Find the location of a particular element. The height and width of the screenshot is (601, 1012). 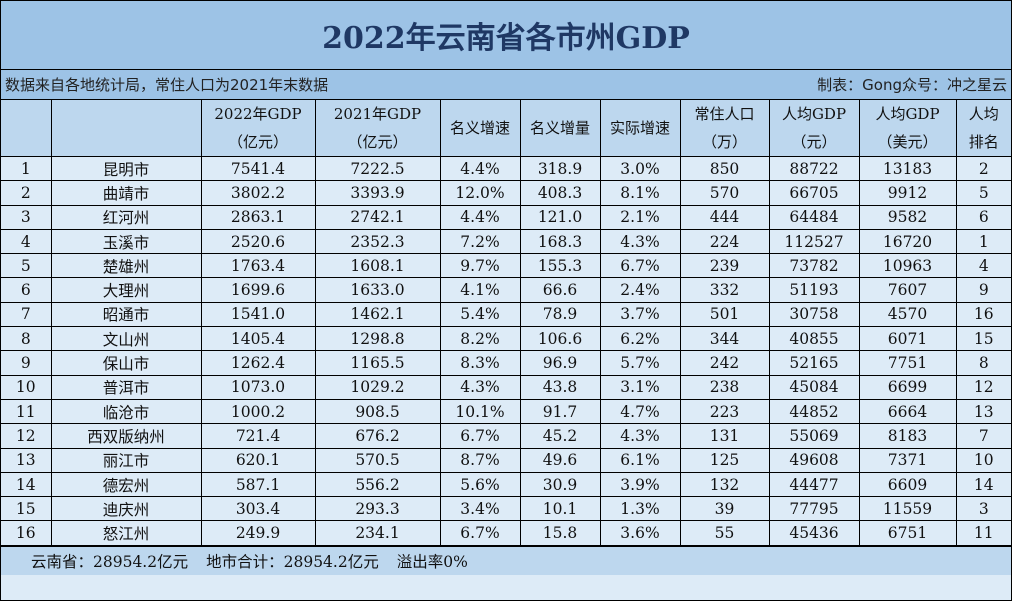

table-cell: 玉溪市 is located at coordinates (126, 241).